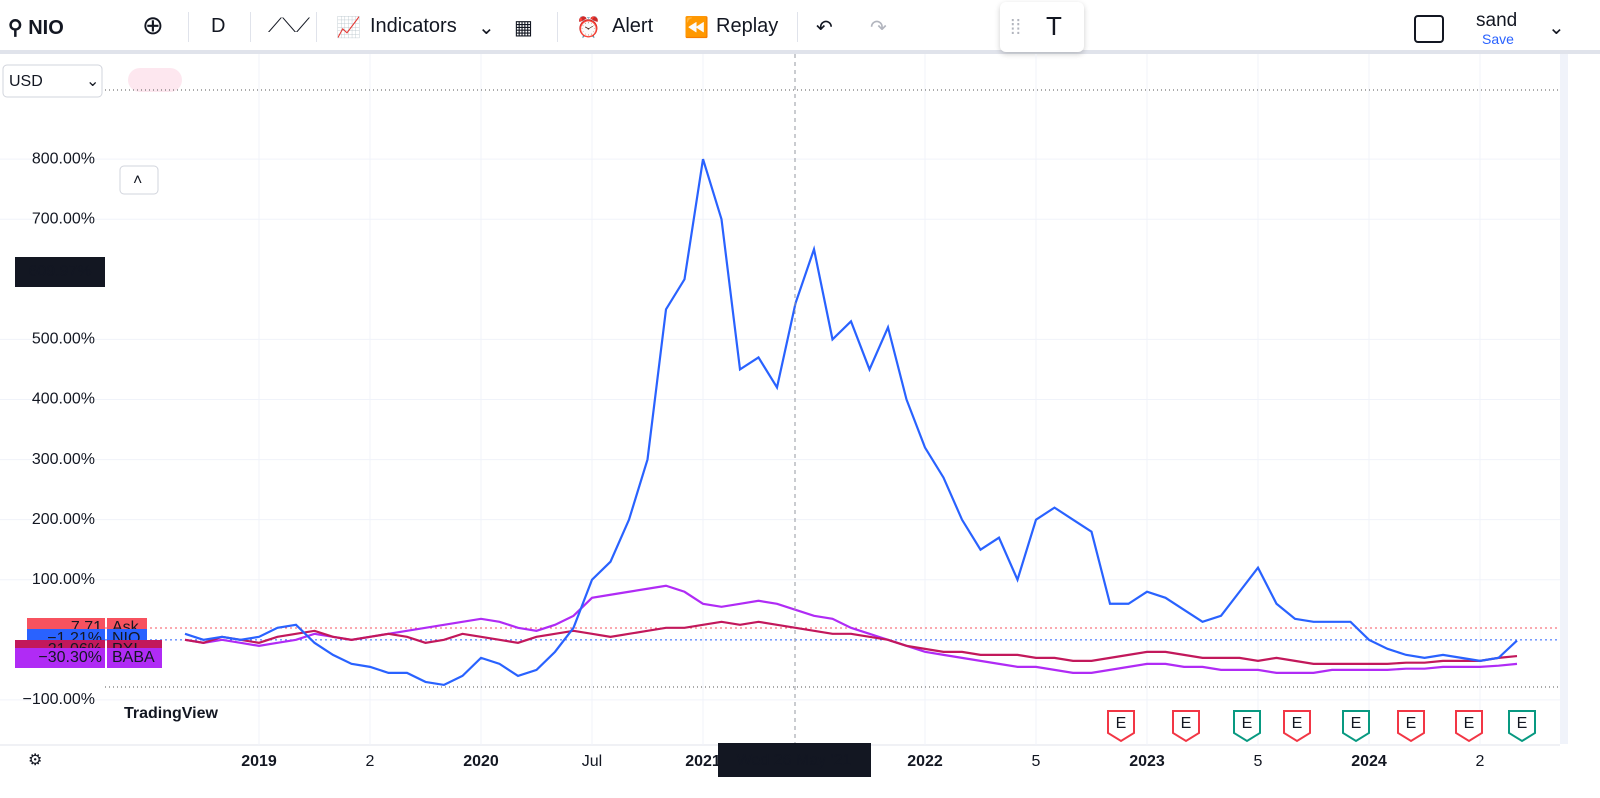 This screenshot has width=1600, height=798. I want to click on tag-value: −30.30%, so click(70, 657).